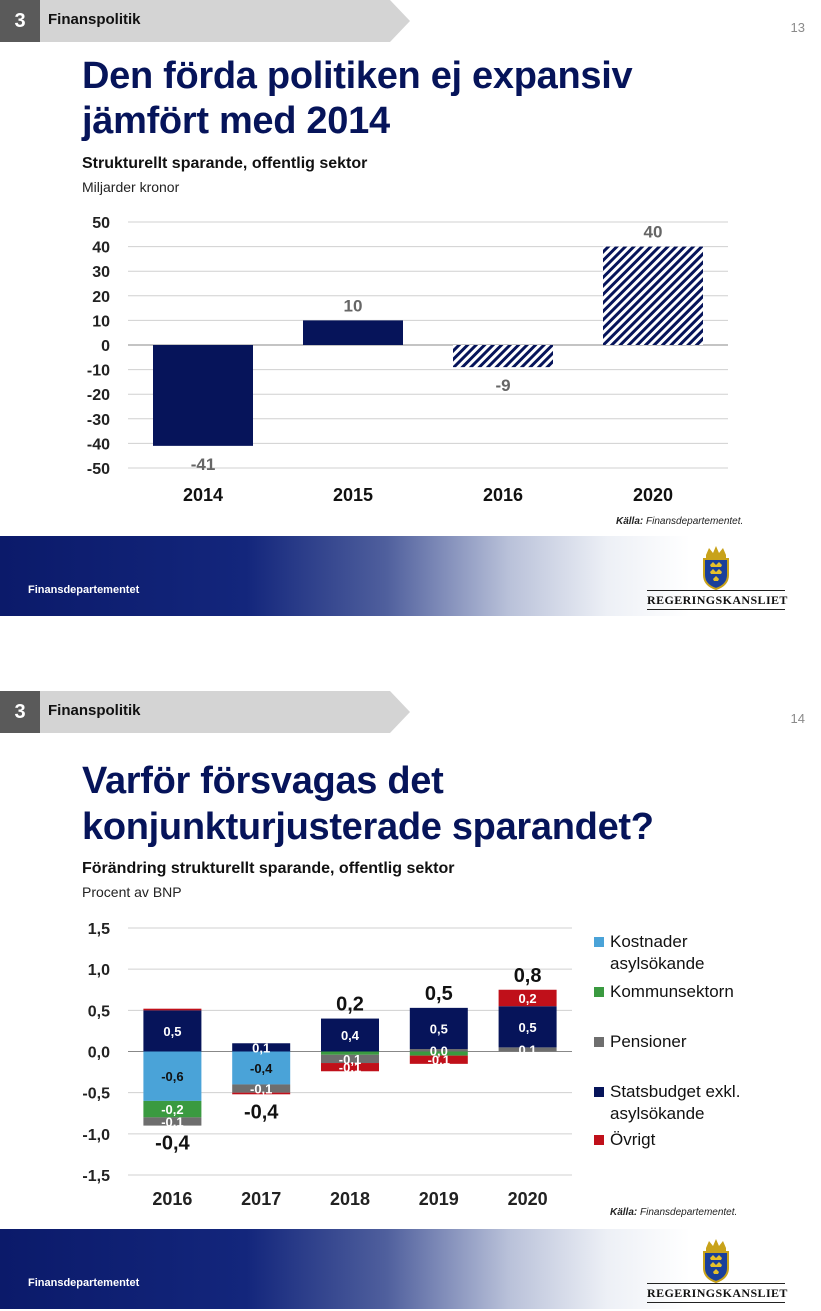 The width and height of the screenshot is (821, 1311). Describe the element at coordinates (101, 223) in the screenshot. I see `y-tick-label: 50` at that location.